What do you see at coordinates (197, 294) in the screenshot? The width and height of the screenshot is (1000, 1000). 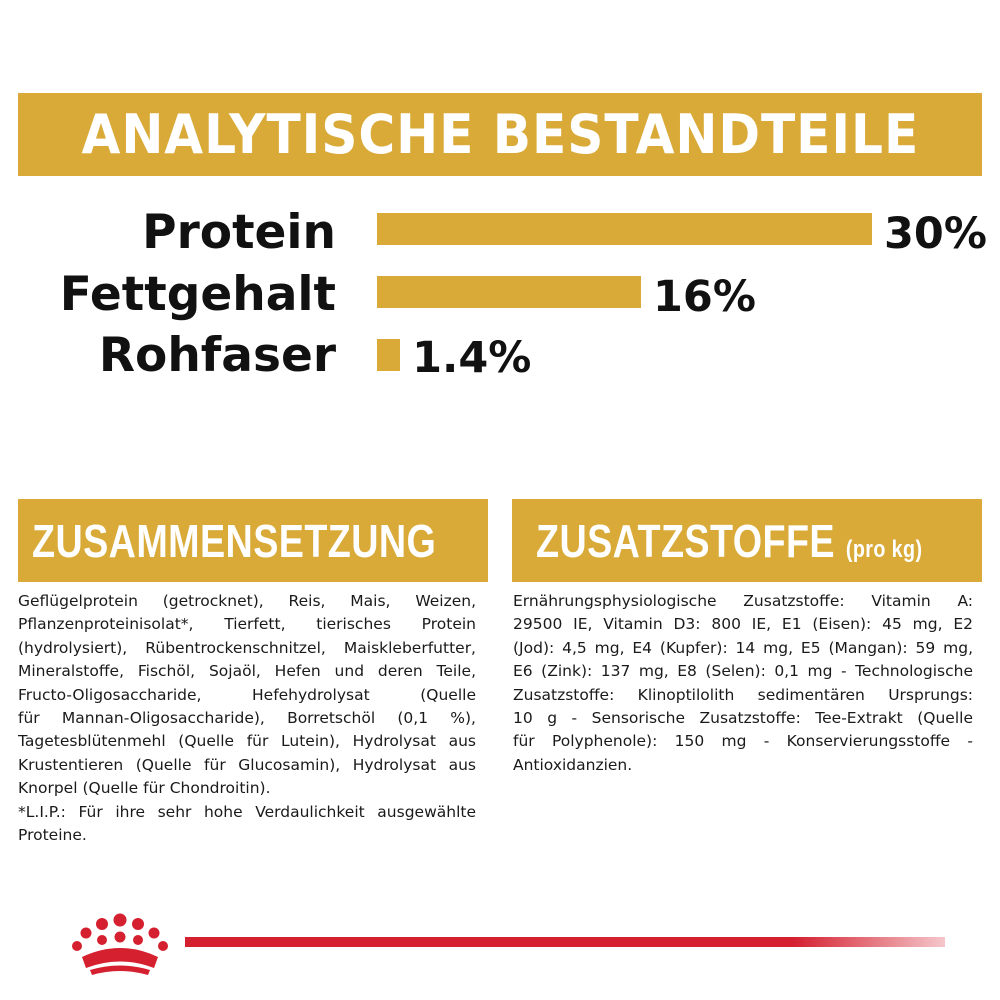 I see `category-label-fettgehalt: Fettgehalt` at bounding box center [197, 294].